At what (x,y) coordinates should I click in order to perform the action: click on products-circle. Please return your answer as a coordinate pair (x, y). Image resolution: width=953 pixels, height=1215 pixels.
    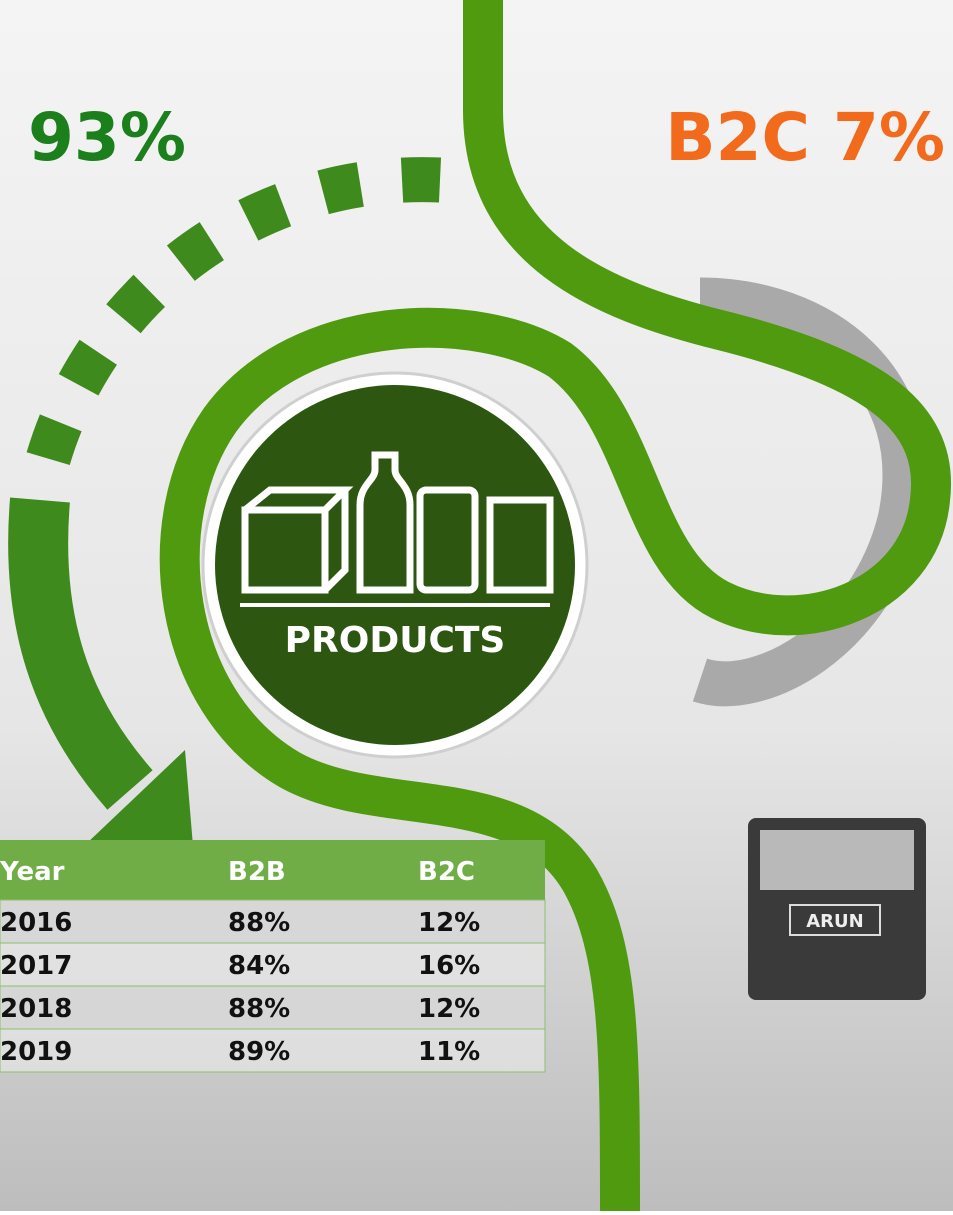
    Looking at the image, I should click on (395, 565).